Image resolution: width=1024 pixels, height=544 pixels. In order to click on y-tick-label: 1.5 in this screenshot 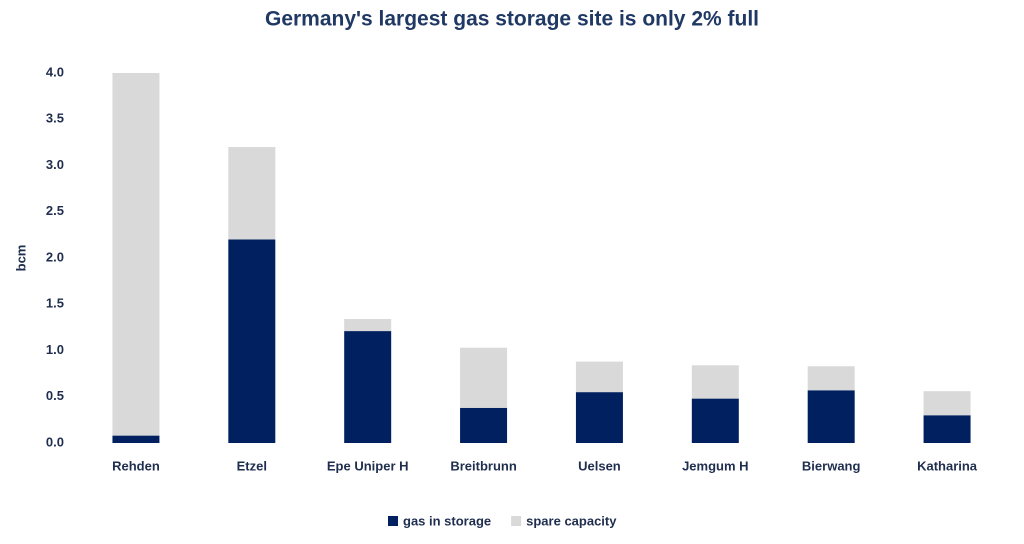, I will do `click(55, 303)`.